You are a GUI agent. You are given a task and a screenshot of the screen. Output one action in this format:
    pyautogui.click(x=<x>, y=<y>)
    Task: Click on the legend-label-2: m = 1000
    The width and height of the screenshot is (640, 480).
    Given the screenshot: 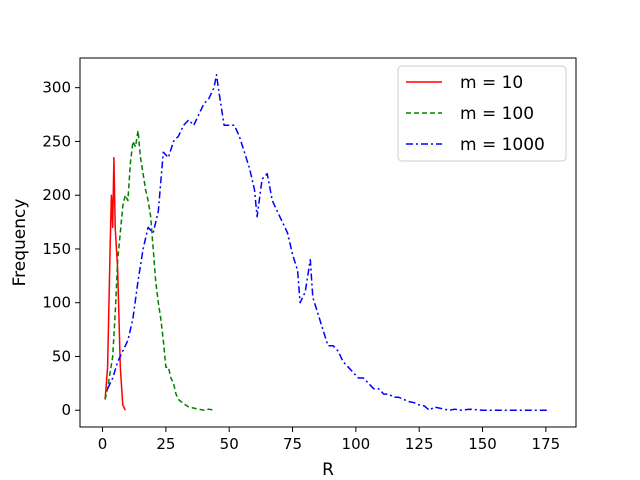 What is the action you would take?
    pyautogui.click(x=502, y=145)
    